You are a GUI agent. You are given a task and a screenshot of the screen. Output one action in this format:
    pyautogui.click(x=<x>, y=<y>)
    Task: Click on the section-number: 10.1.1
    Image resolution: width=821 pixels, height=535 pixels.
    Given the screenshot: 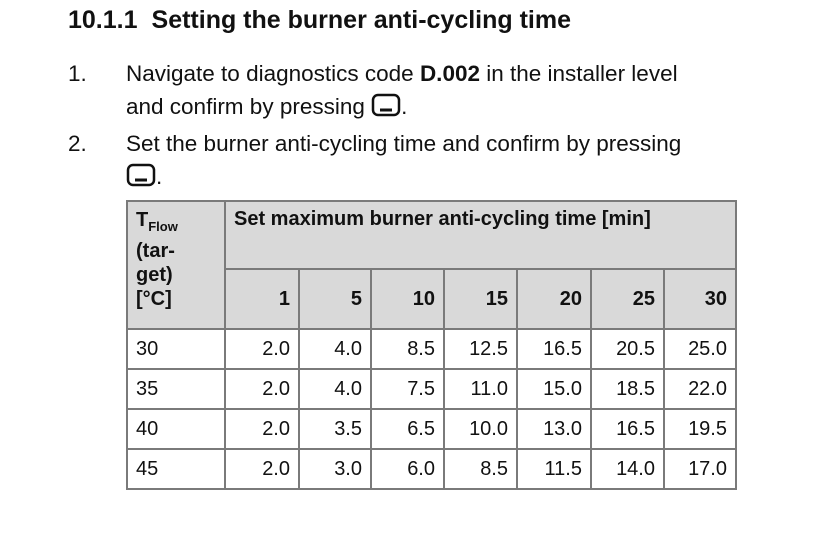 What is the action you would take?
    pyautogui.click(x=103, y=20)
    